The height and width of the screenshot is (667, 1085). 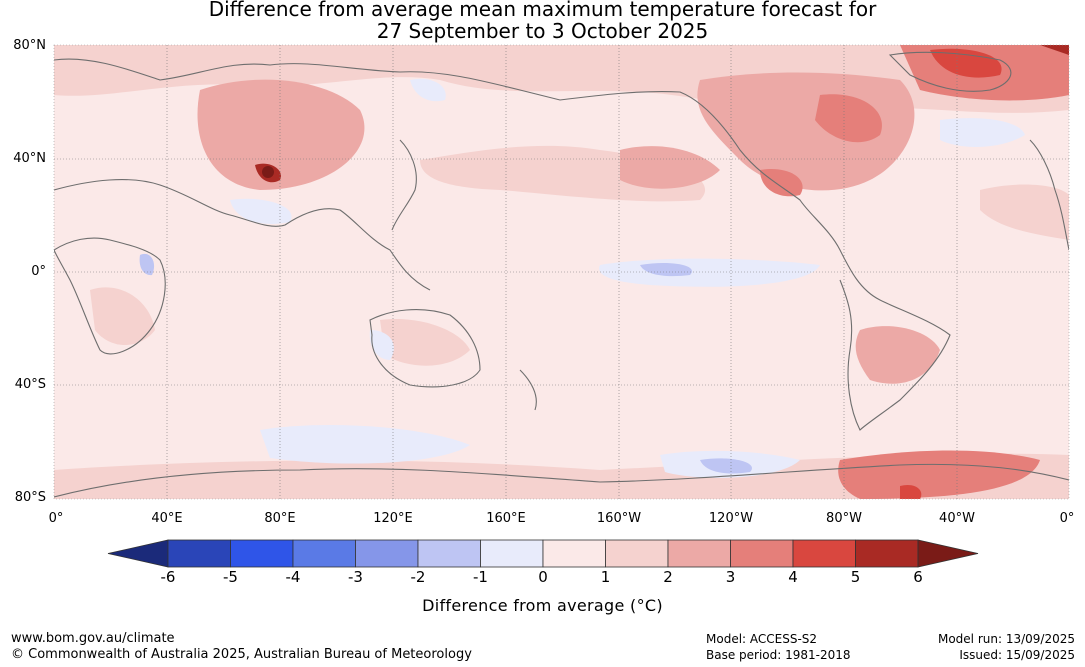 What do you see at coordinates (280, 518) in the screenshot?
I see `lon-label-80e: 80°E` at bounding box center [280, 518].